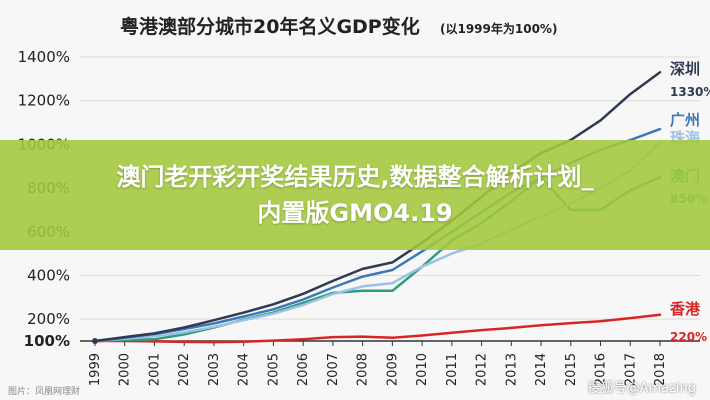  I want to click on y-tick-label: 100%, so click(47, 341).